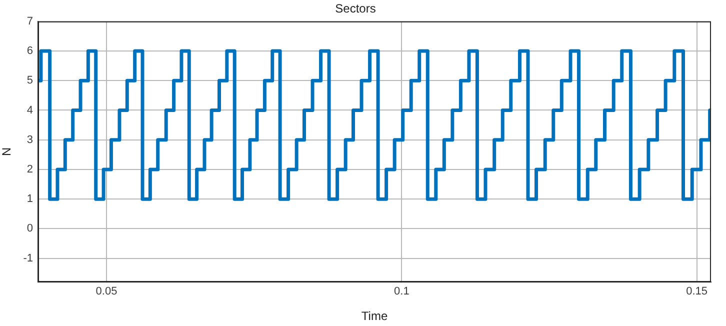 This screenshot has width=726, height=326. Describe the element at coordinates (374, 316) in the screenshot. I see `x-axis-title: Time` at that location.